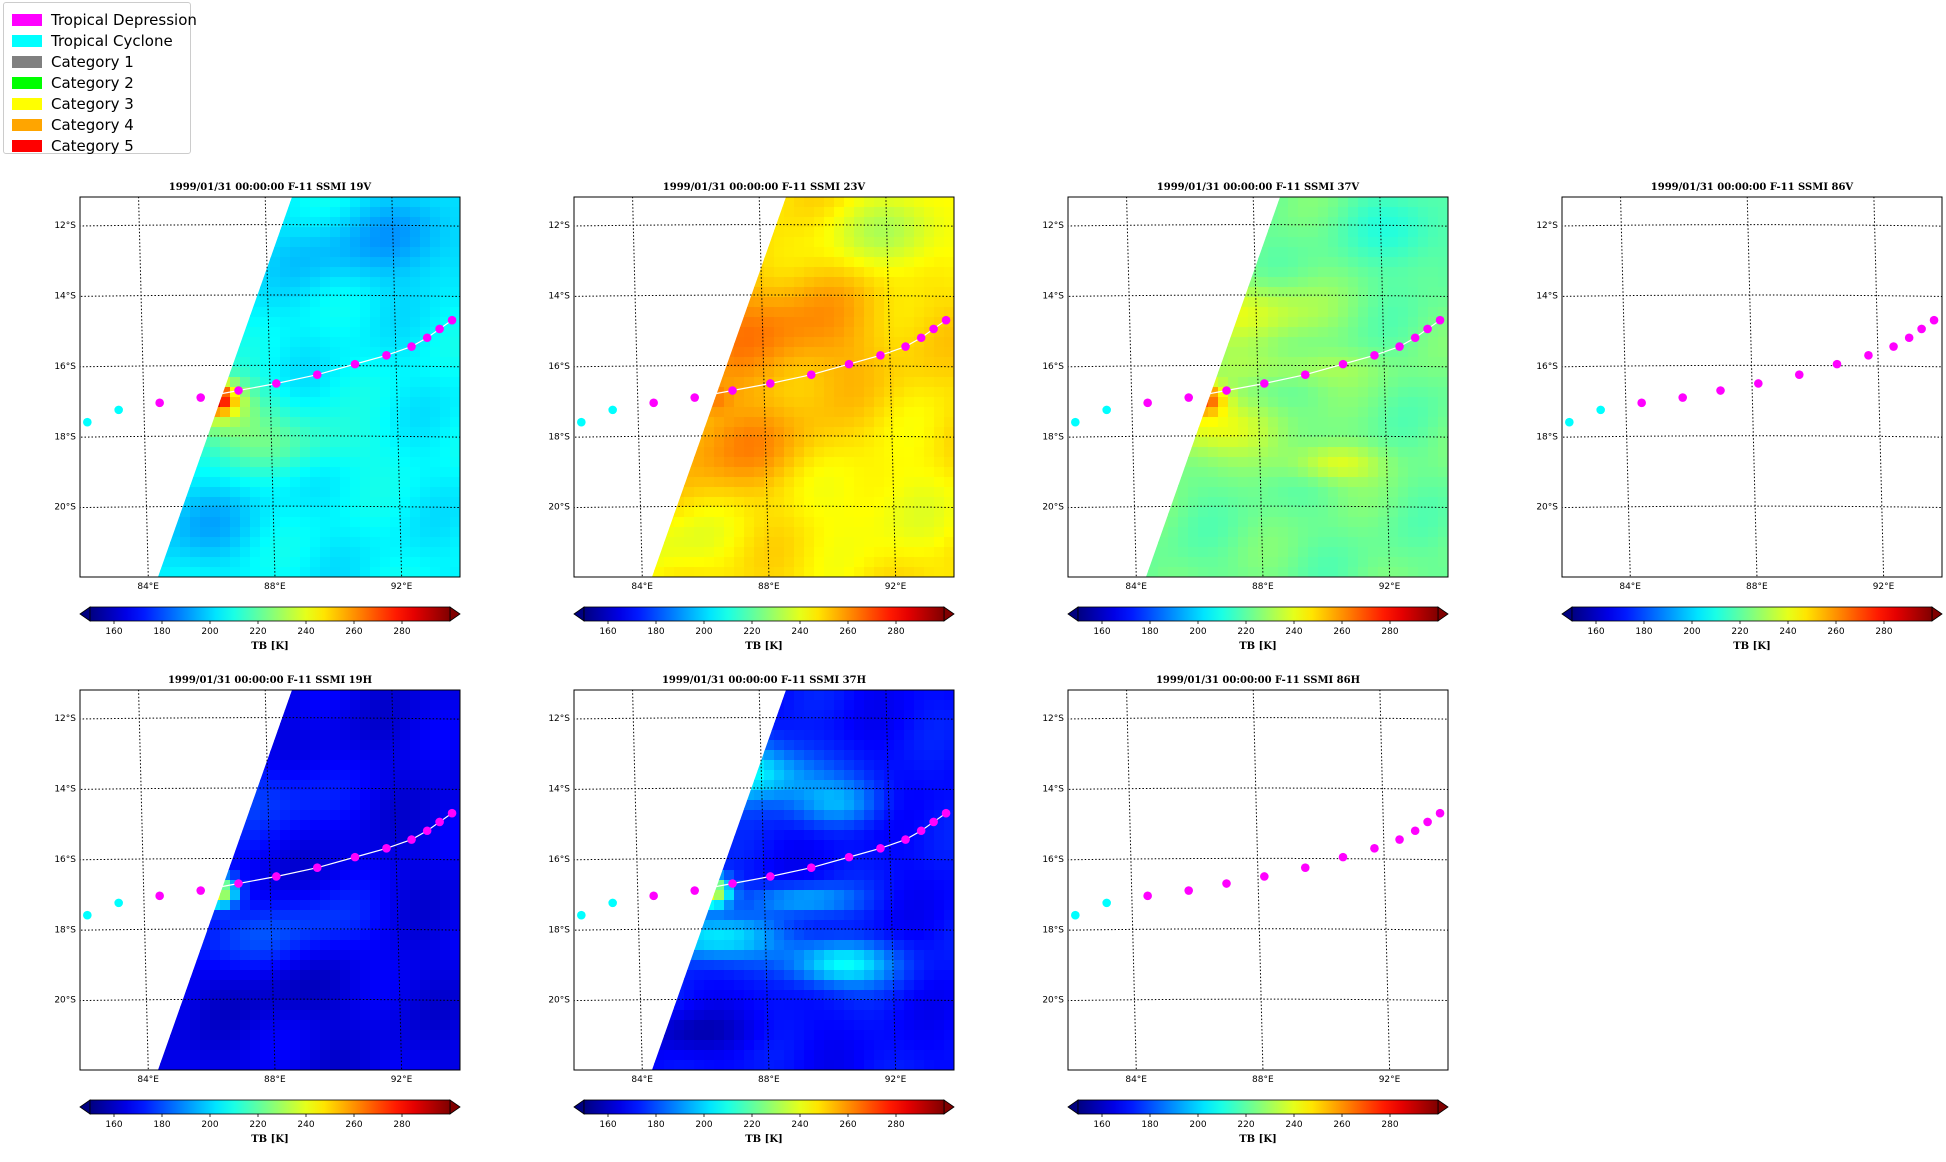  I want to click on panel-title: 1999/01/31 00:00:00 F-11 SSMI 37V, so click(1258, 187).